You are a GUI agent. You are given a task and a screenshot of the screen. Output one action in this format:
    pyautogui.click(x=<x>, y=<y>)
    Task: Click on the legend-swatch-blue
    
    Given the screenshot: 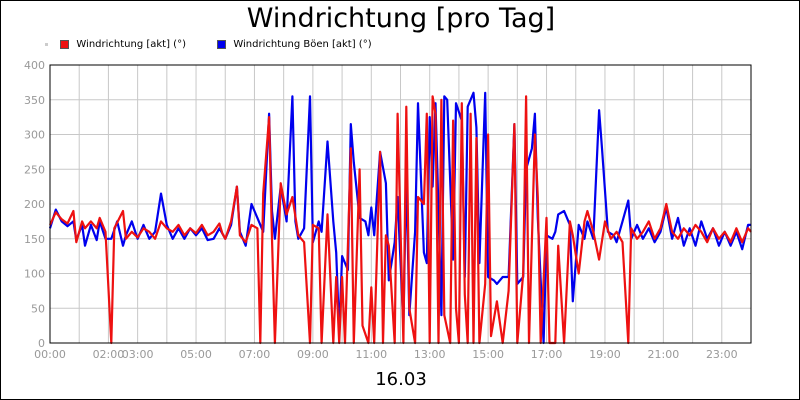 What is the action you would take?
    pyautogui.click(x=222, y=44)
    